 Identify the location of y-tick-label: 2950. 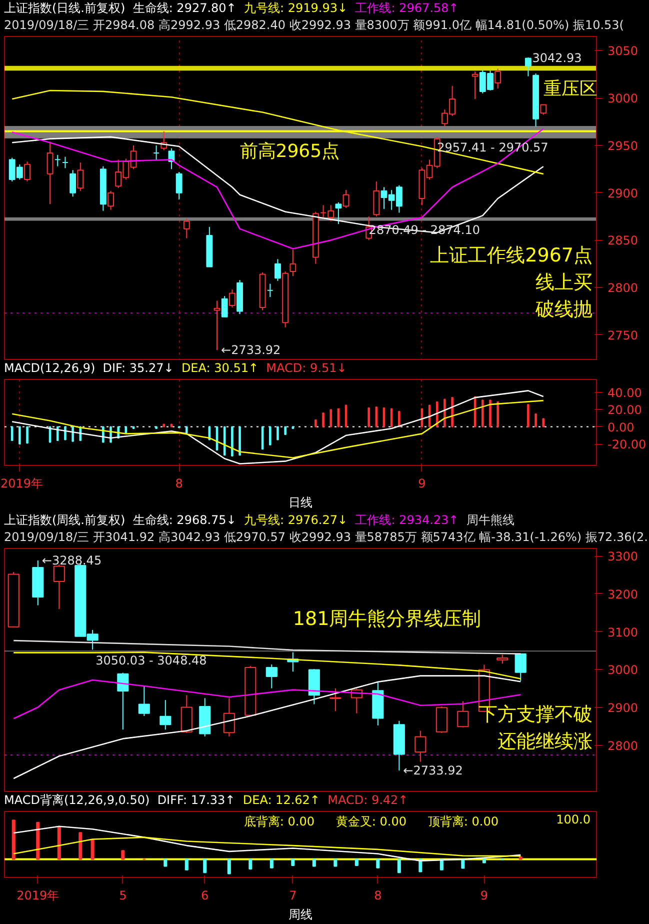
(623, 145).